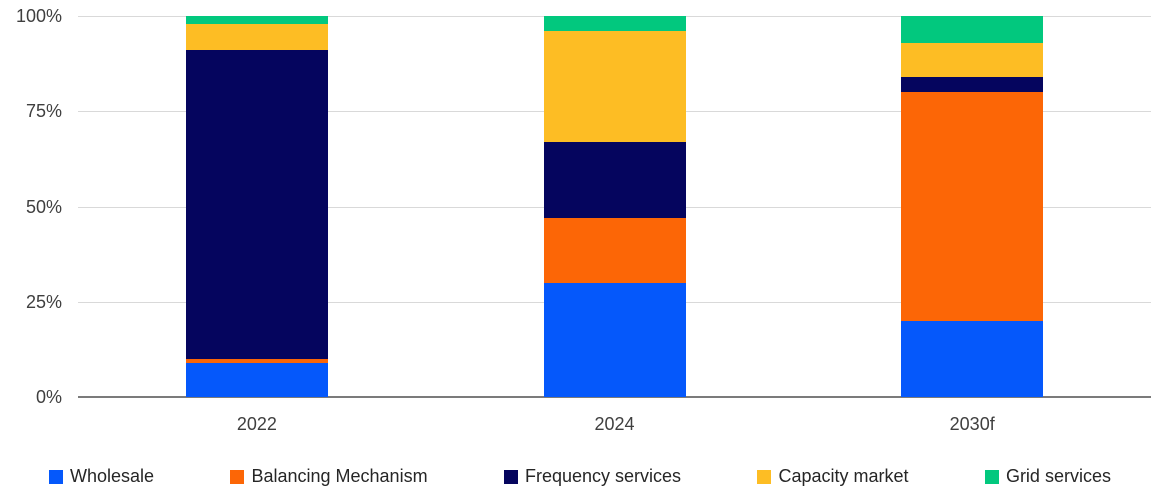 The image size is (1151, 499). Describe the element at coordinates (972, 84) in the screenshot. I see `segment-2030f-frequency-services` at that location.